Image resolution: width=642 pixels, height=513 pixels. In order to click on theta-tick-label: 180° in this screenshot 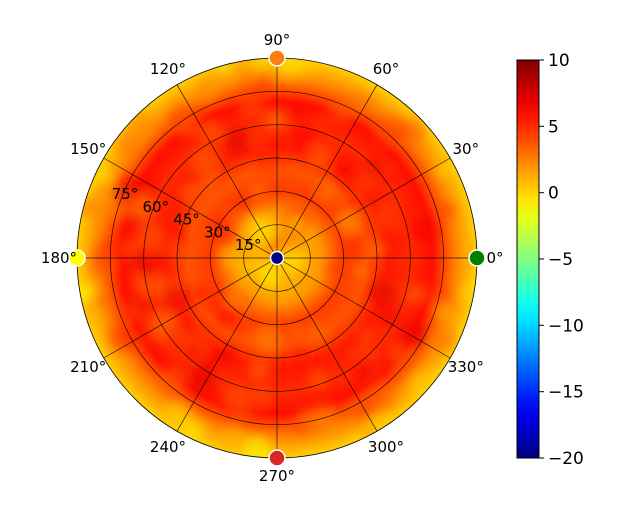, I will do `click(59, 258)`.